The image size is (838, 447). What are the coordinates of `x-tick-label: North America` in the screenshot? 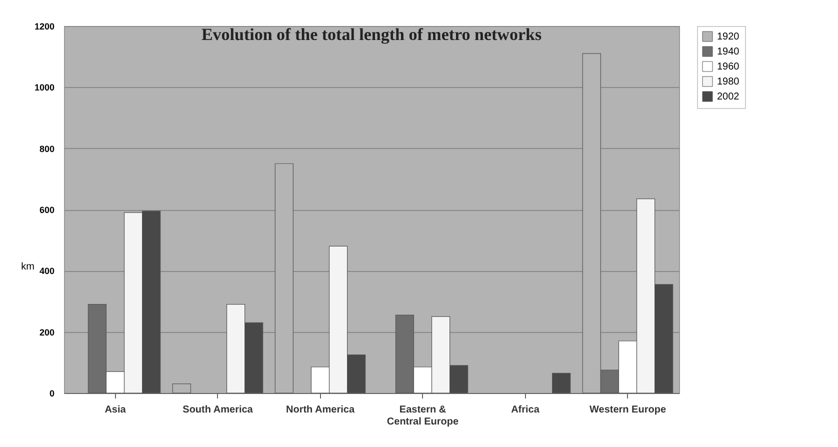 It's located at (320, 410).